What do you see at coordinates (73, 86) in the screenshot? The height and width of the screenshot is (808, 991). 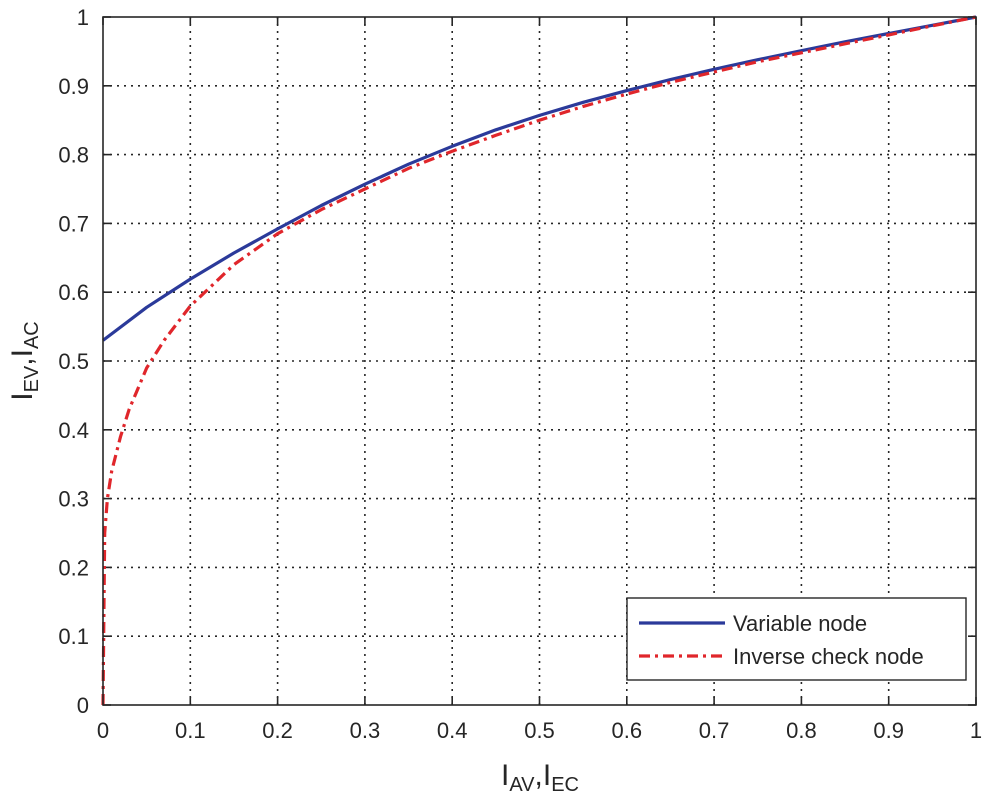 I see `y-tick-label: 0.9` at bounding box center [73, 86].